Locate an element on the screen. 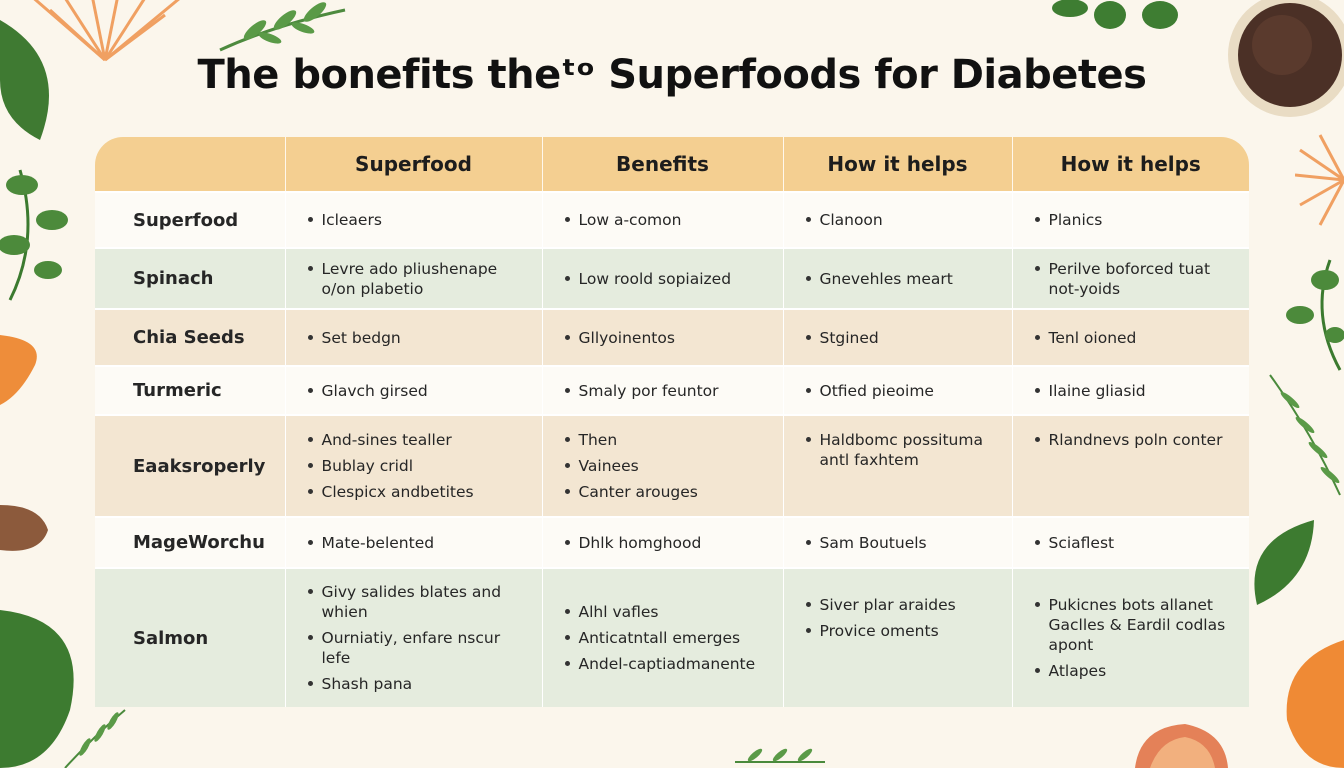  table-cell: Sam Boutuels is located at coordinates (897, 542).